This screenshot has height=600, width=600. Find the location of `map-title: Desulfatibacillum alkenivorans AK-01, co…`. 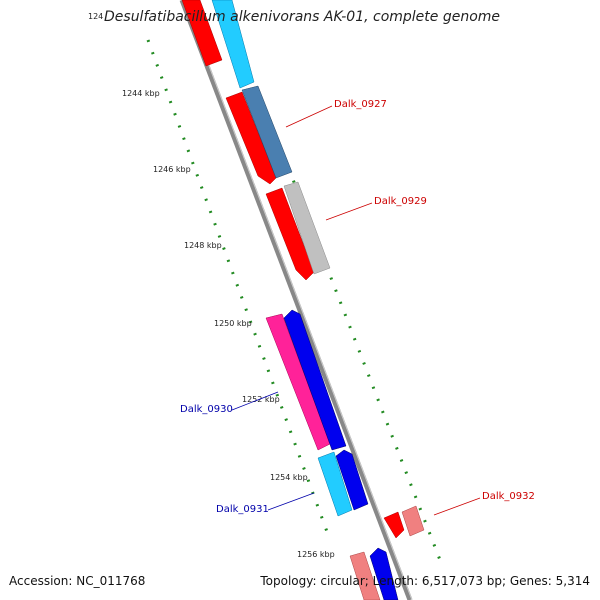

map-title: Desulfatibacillum alkenivorans AK-01, co… is located at coordinates (302, 17).